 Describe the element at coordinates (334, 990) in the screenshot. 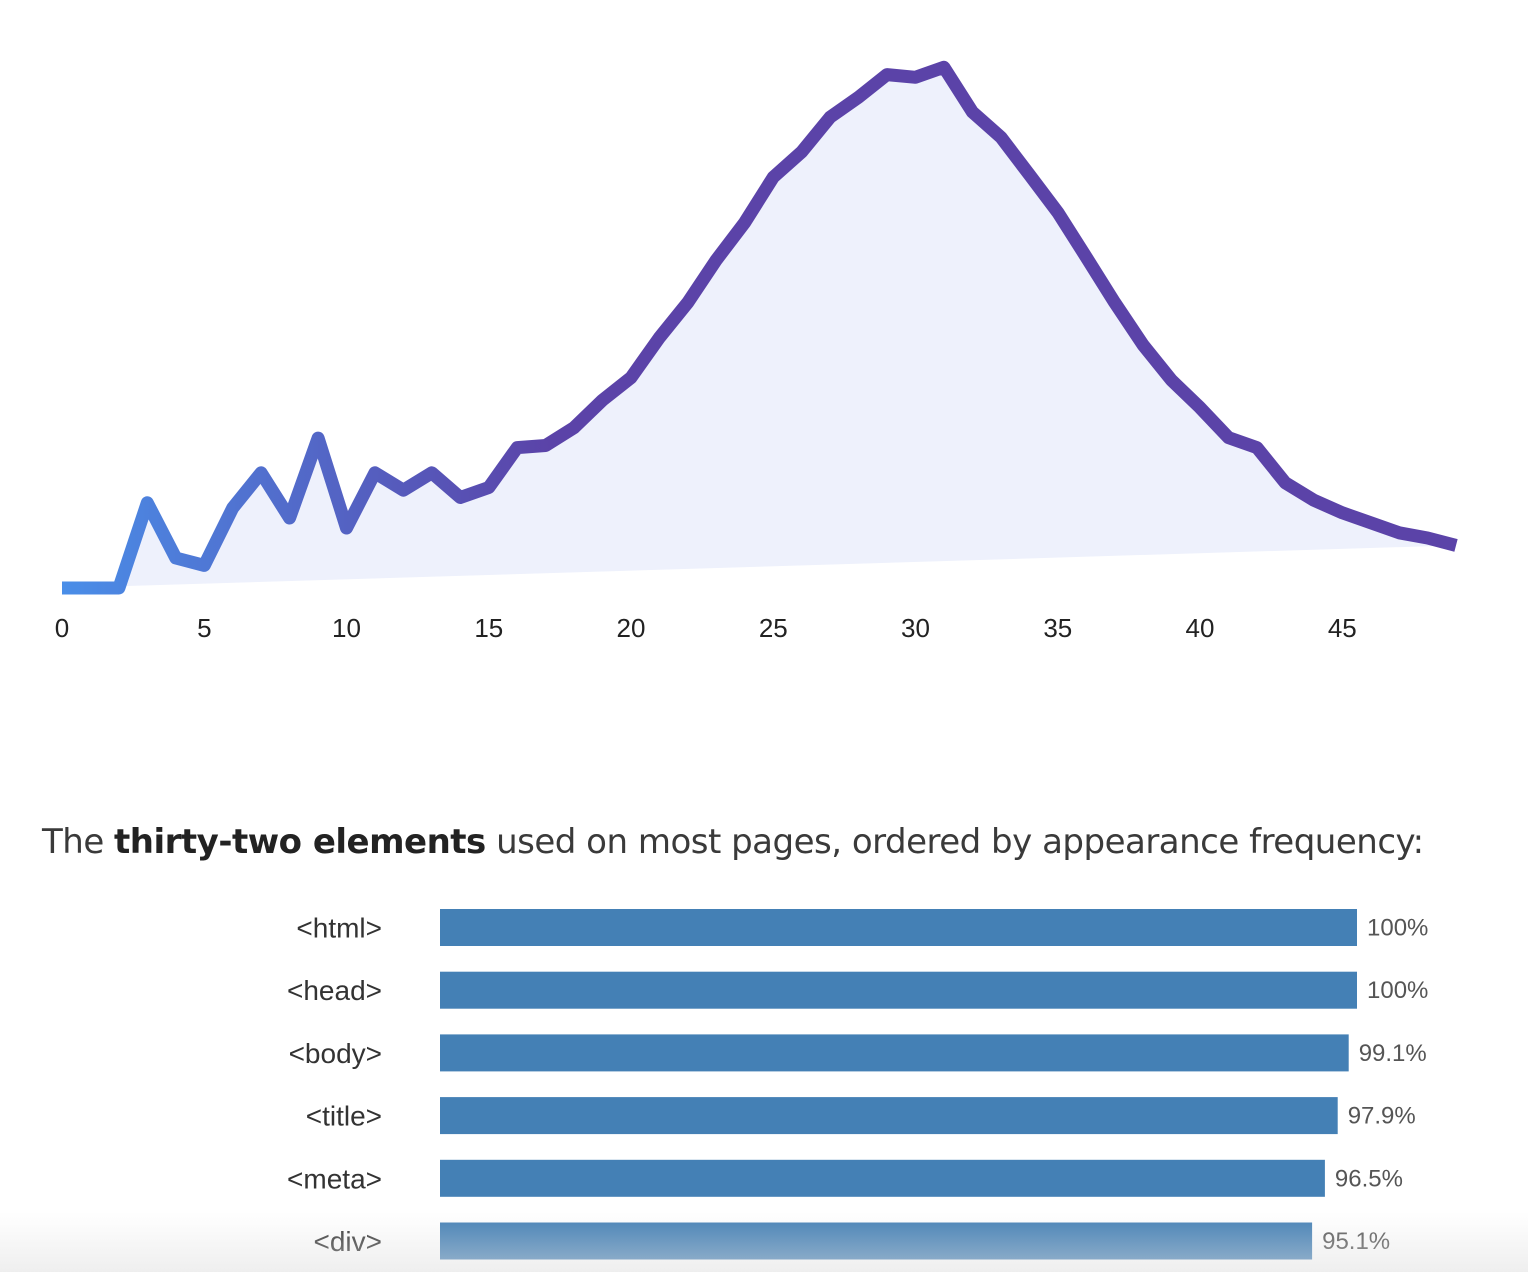

I see `bar-category-label: <head>` at that location.